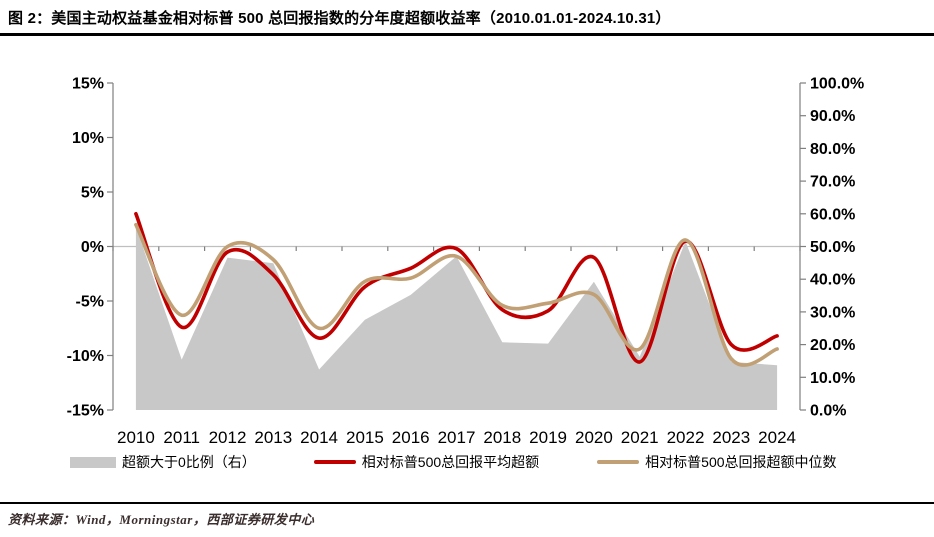 Image resolution: width=934 pixels, height=537 pixels. What do you see at coordinates (273, 437) in the screenshot?
I see `x-axis-label: 2013` at bounding box center [273, 437].